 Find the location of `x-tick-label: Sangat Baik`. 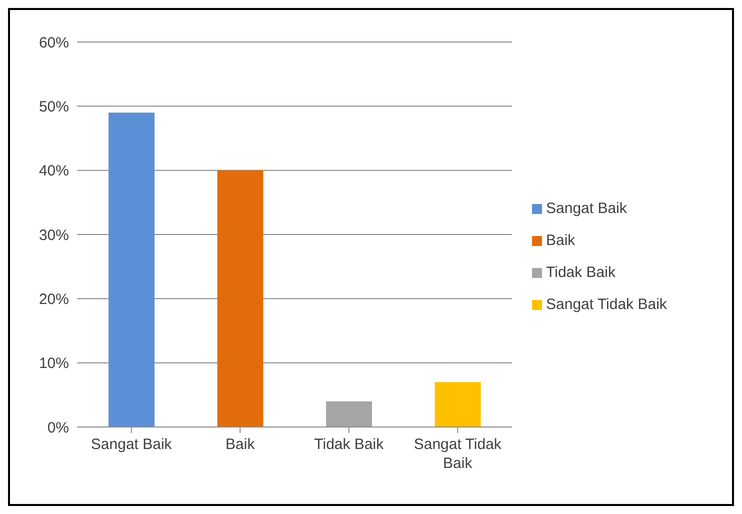

x-tick-label: Sangat Baik is located at coordinates (131, 444).